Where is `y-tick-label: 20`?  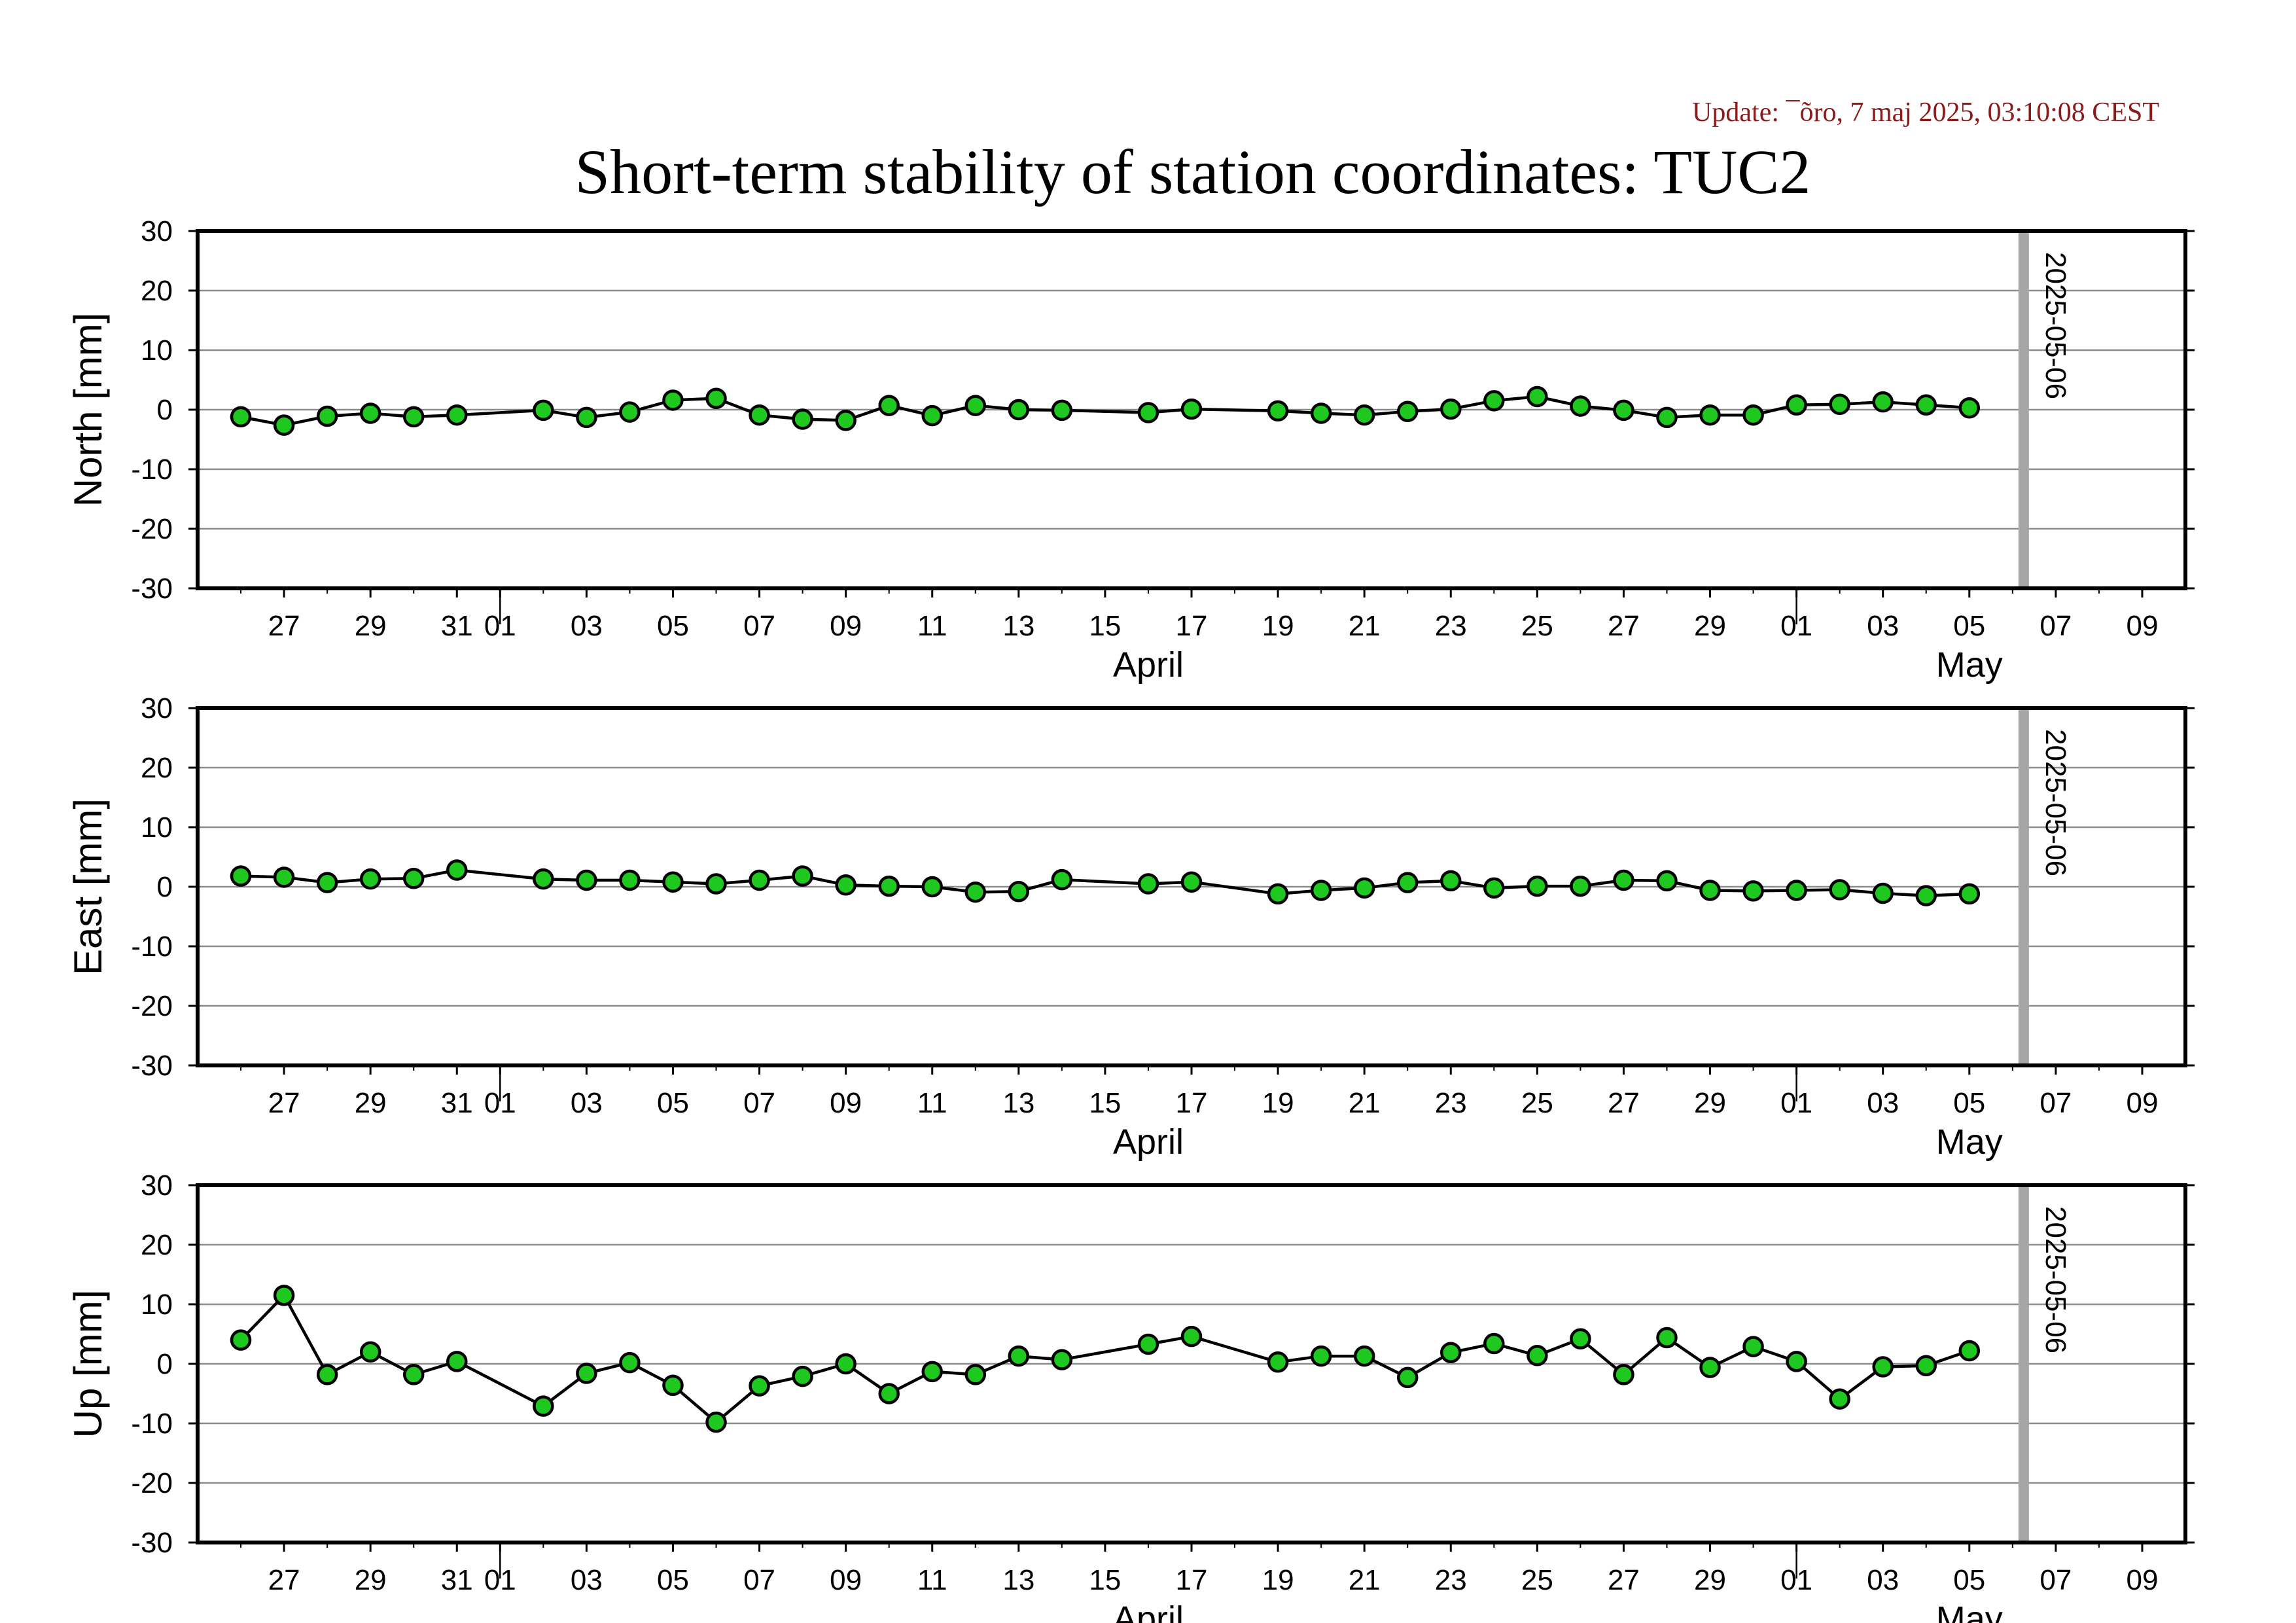
y-tick-label: 20 is located at coordinates (157, 291).